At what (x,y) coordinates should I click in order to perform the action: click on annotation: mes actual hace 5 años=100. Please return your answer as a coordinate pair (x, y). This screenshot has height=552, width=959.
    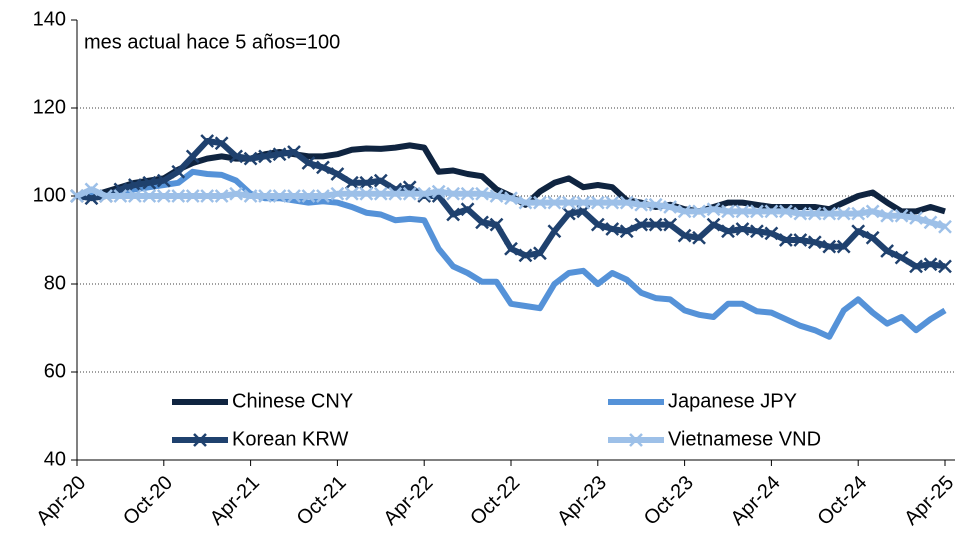
    Looking at the image, I should click on (212, 42).